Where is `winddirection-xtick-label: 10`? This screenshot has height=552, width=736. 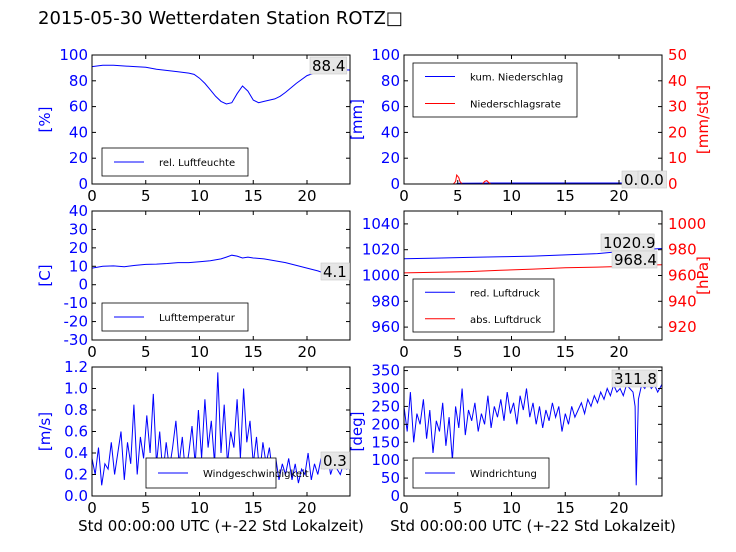
winddirection-xtick-label: 10 is located at coordinates (511, 508).